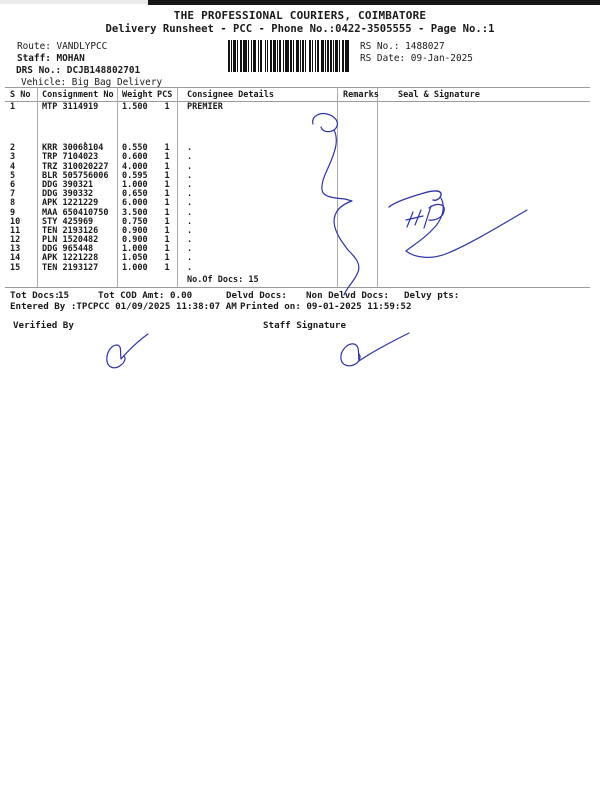 The width and height of the screenshot is (600, 800). I want to click on delvy-pts-label: Delvy pts:, so click(432, 295).